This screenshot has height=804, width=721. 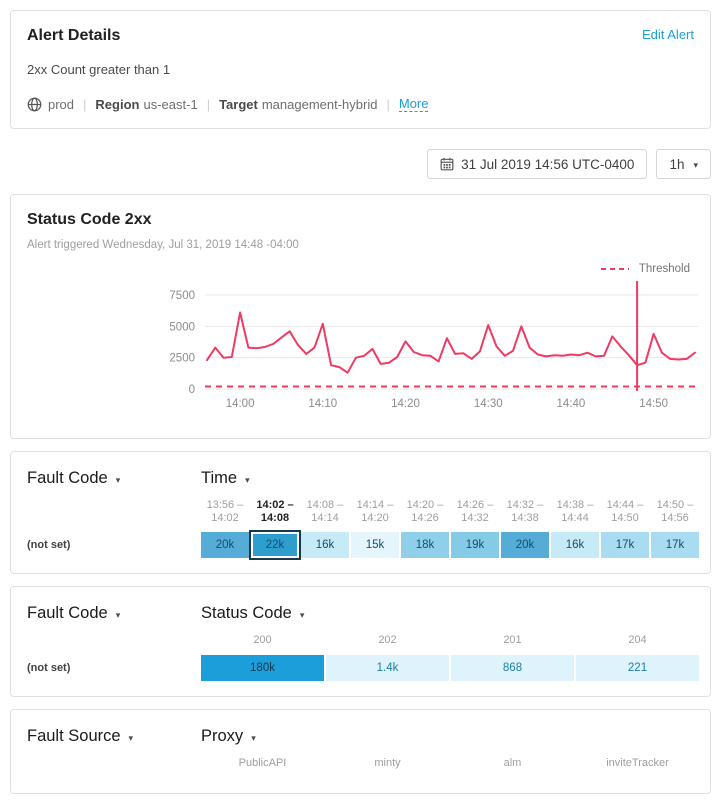 What do you see at coordinates (360, 478) in the screenshot?
I see `pivot-head: Fault Code ▾ Time ▾` at bounding box center [360, 478].